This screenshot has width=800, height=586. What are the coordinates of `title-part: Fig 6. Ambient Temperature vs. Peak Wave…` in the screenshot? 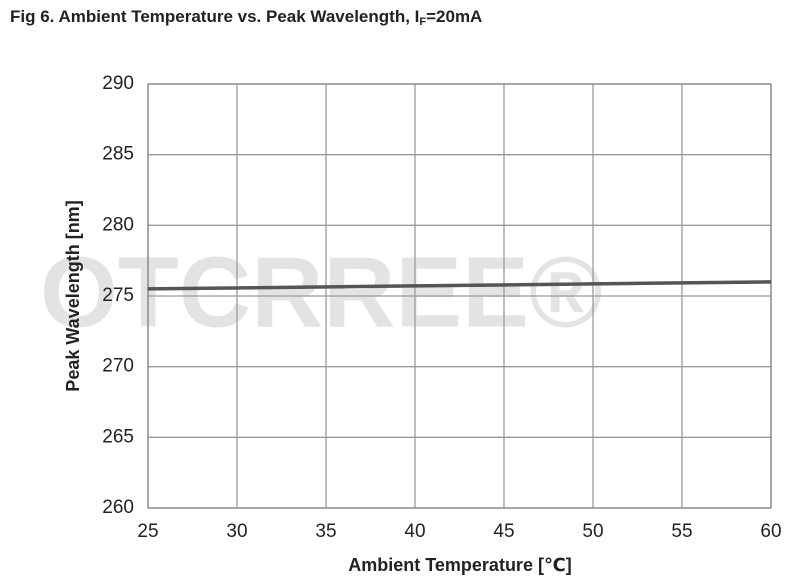 It's located at (214, 16).